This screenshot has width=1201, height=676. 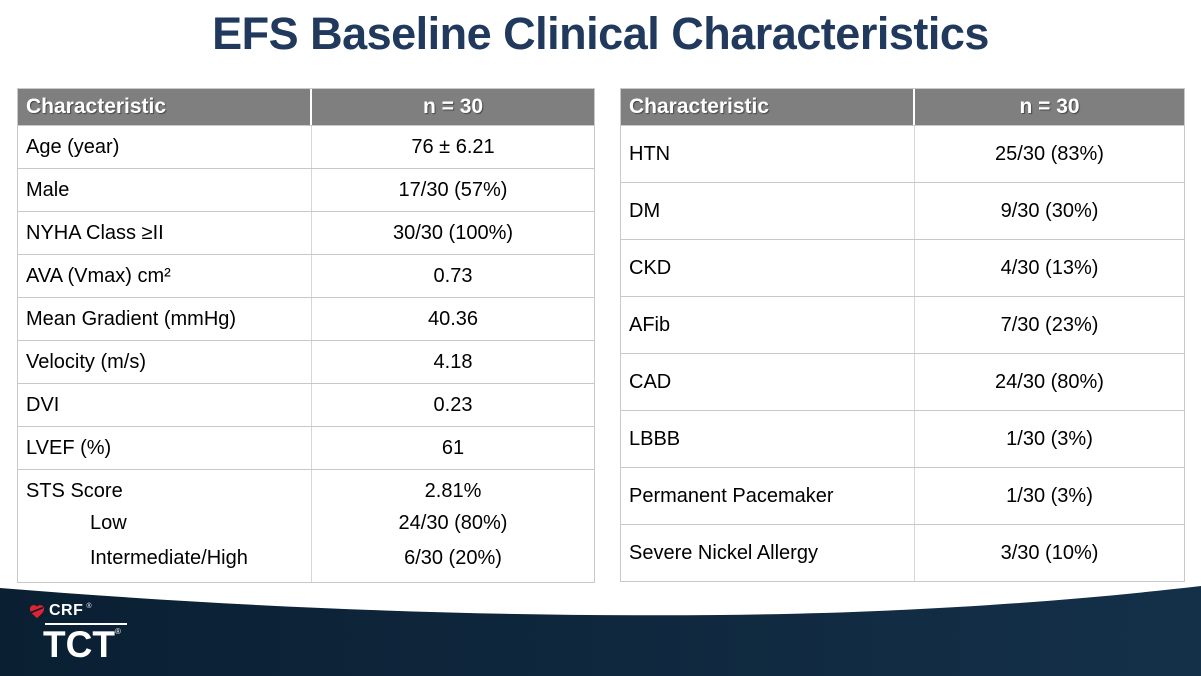 I want to click on table-row: Male 17/30 (57%), so click(x=306, y=189).